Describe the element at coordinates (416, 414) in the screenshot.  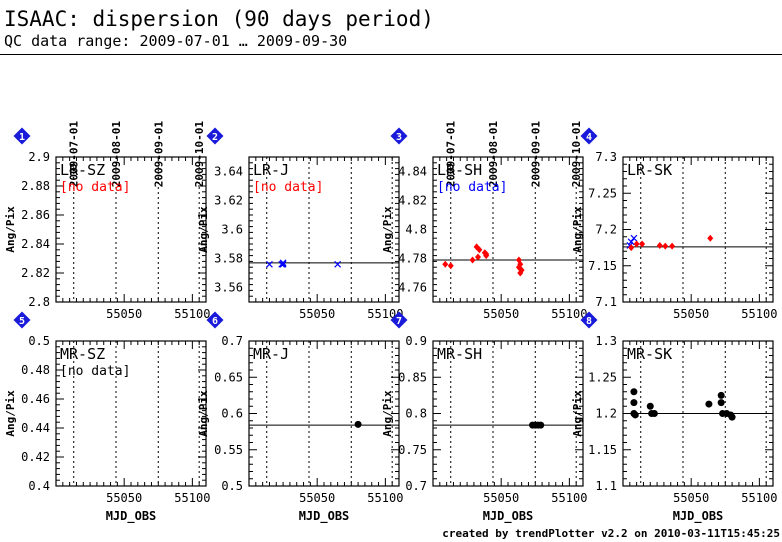
I see `y-tick-label: 0.8` at that location.